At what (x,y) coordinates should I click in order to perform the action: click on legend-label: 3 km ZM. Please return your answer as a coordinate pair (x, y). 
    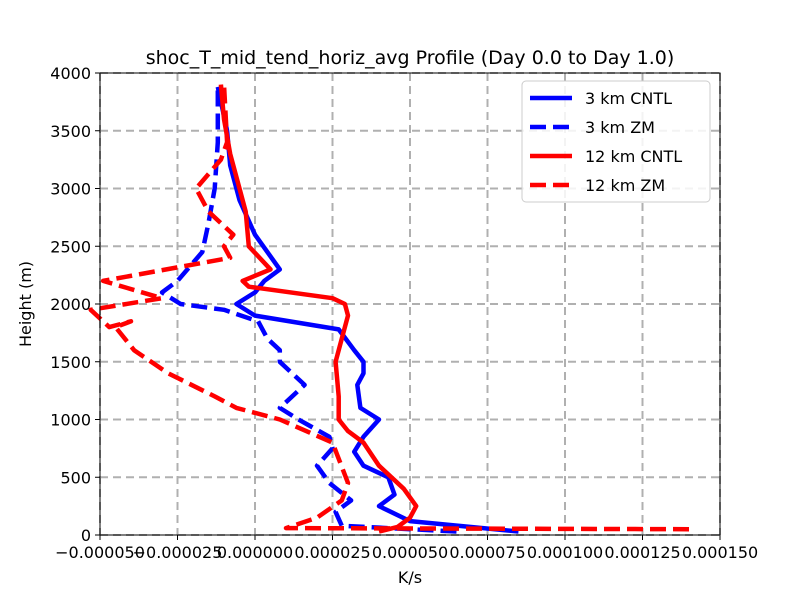
    Looking at the image, I should click on (620, 127).